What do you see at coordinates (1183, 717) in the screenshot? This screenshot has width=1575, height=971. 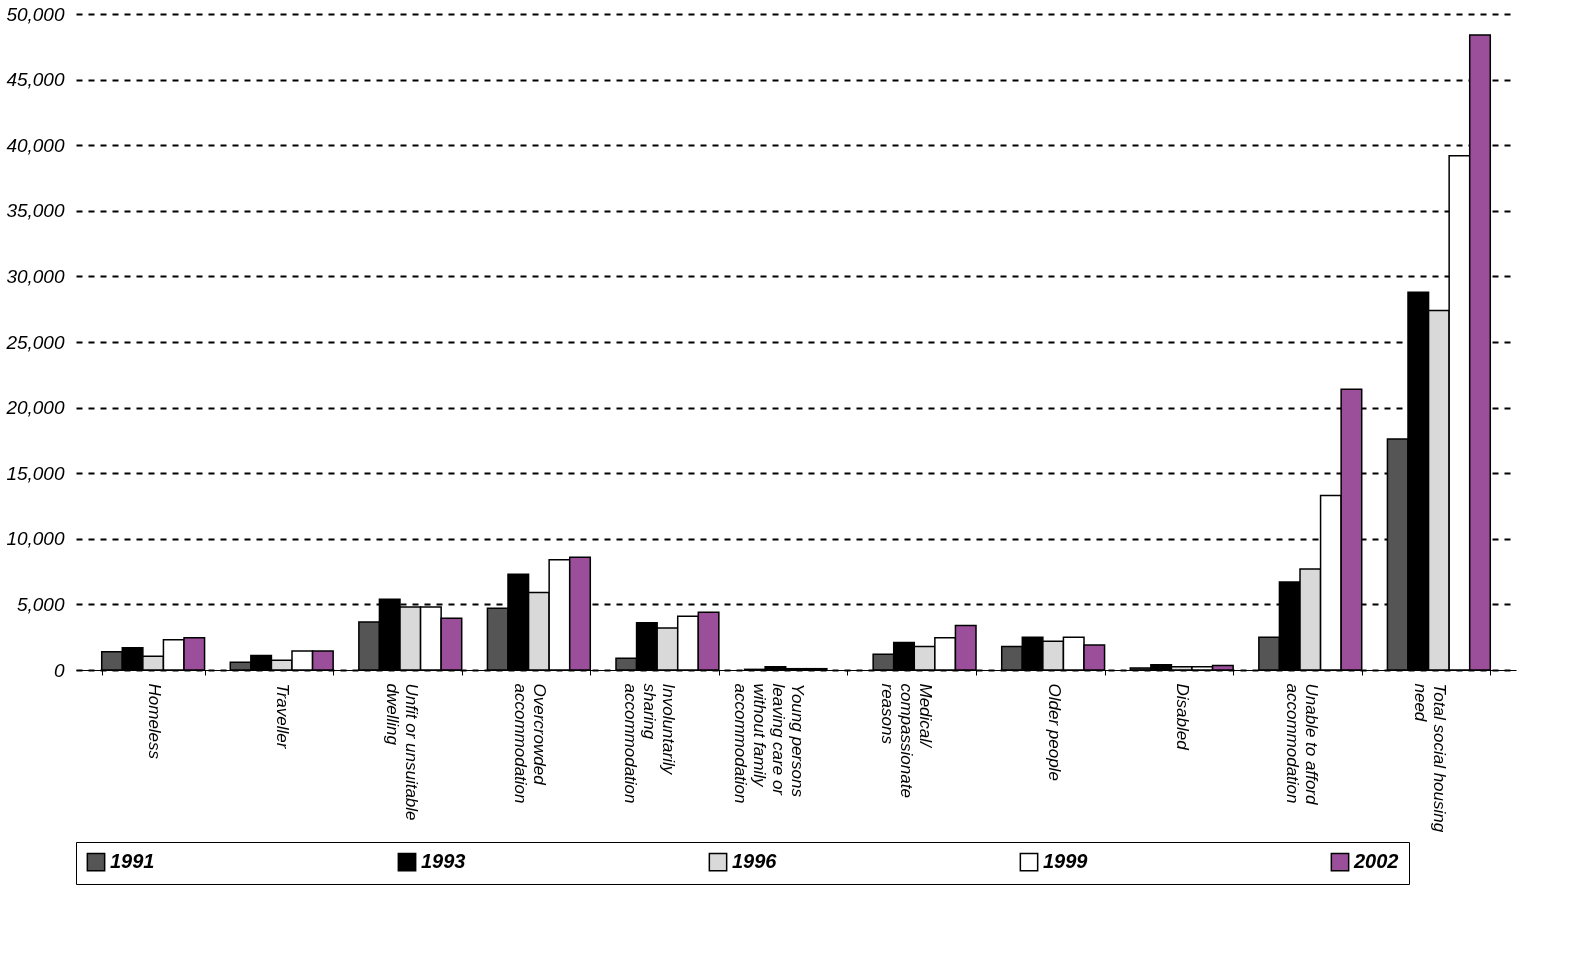 I see `x-tick-label: Disabled` at bounding box center [1183, 717].